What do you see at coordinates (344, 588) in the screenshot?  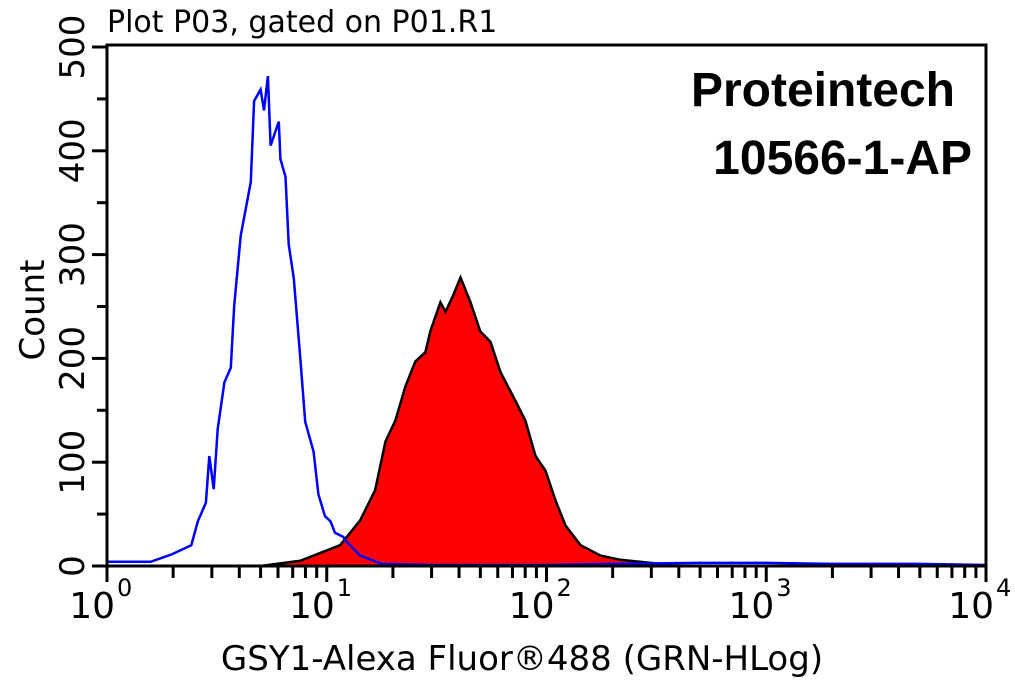 I see `x-tick-exponent: 1` at bounding box center [344, 588].